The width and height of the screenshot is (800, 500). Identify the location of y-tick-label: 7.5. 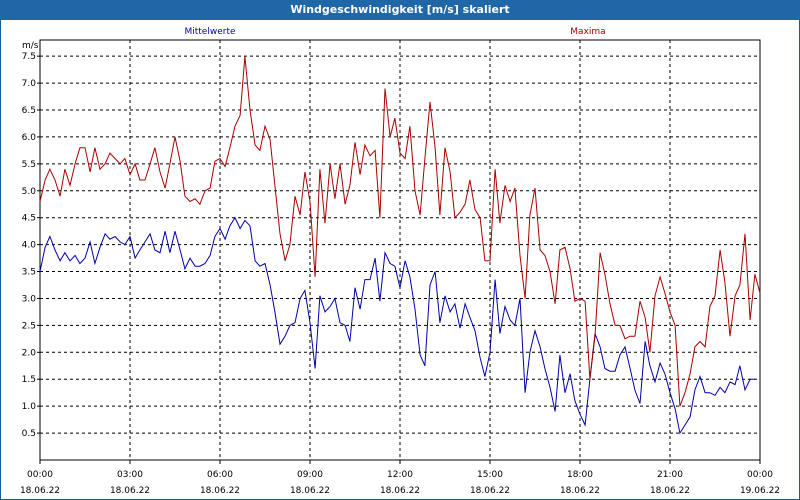
(29, 57).